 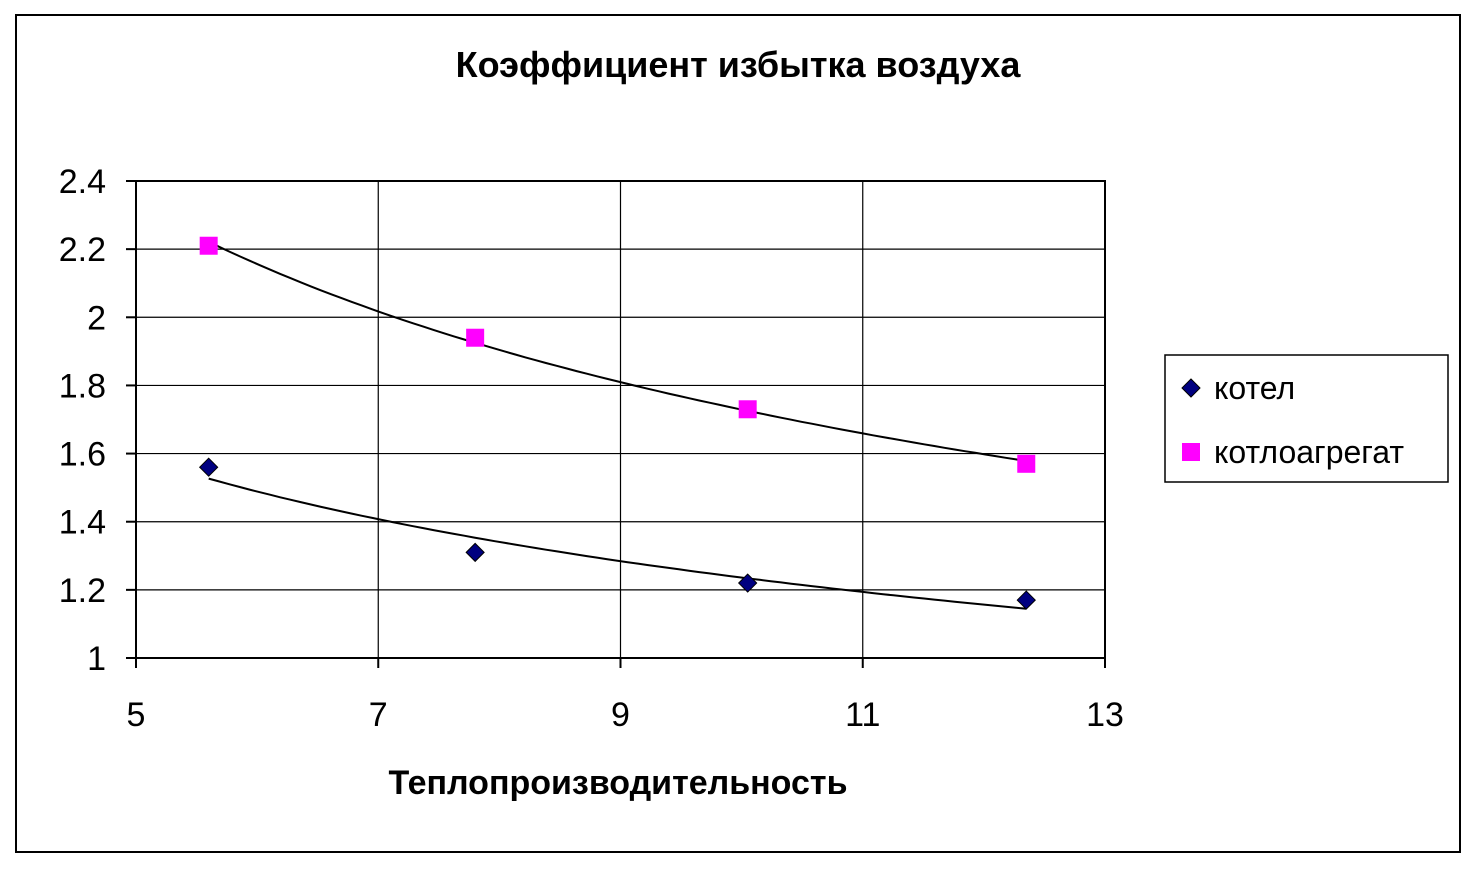 I want to click on y-tick-label: 2.4, so click(x=82, y=182).